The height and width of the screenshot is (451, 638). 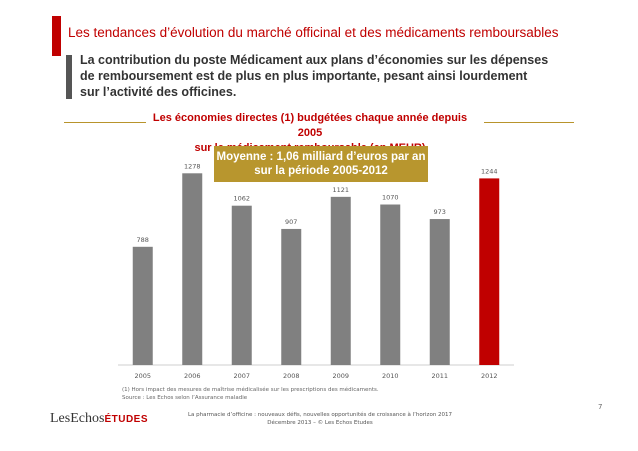 What do you see at coordinates (489, 271) in the screenshot?
I see `bar-2012` at bounding box center [489, 271].